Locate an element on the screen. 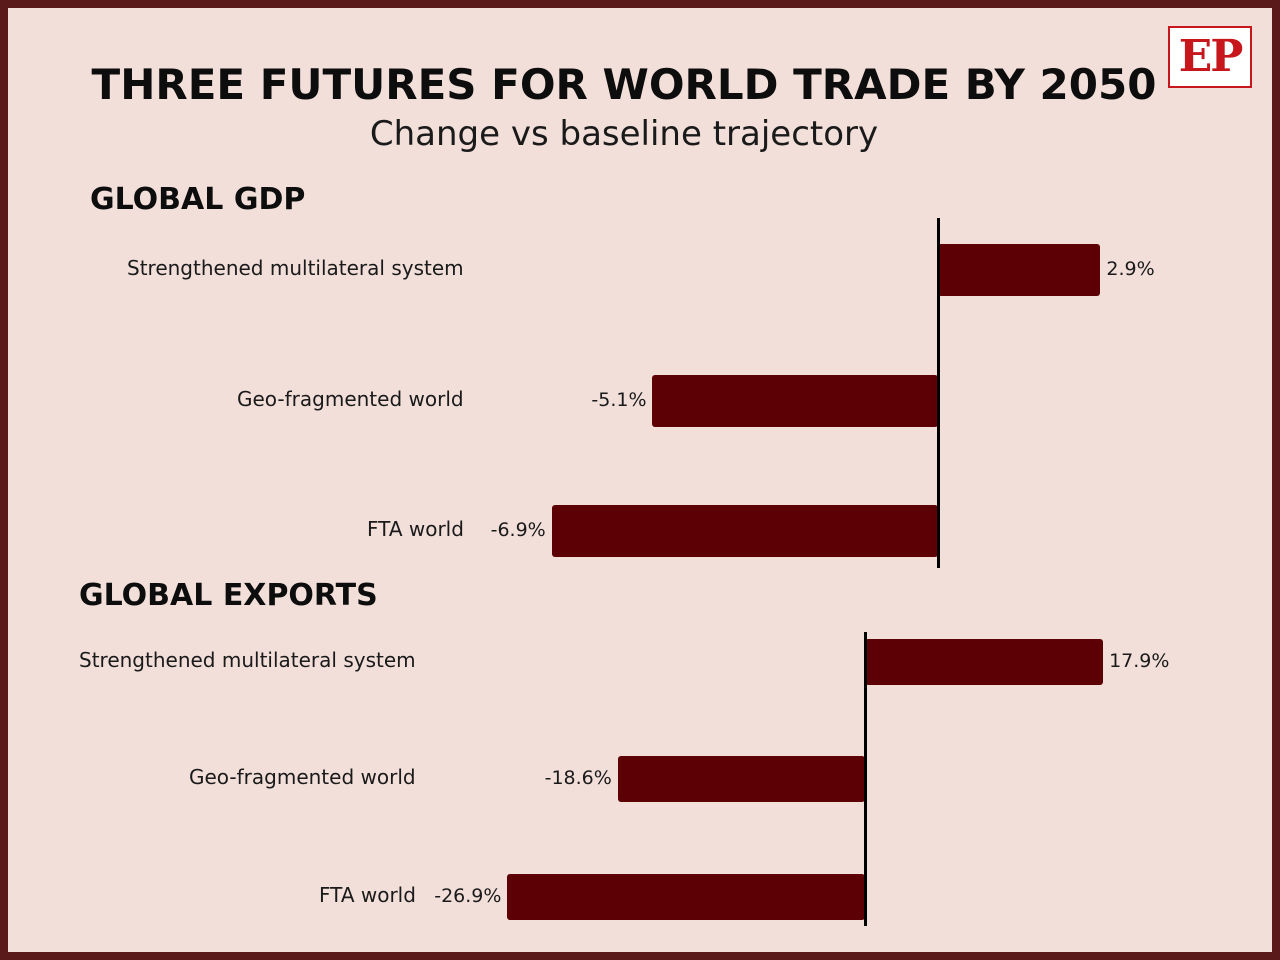  logo-text: EP is located at coordinates (1211, 56).